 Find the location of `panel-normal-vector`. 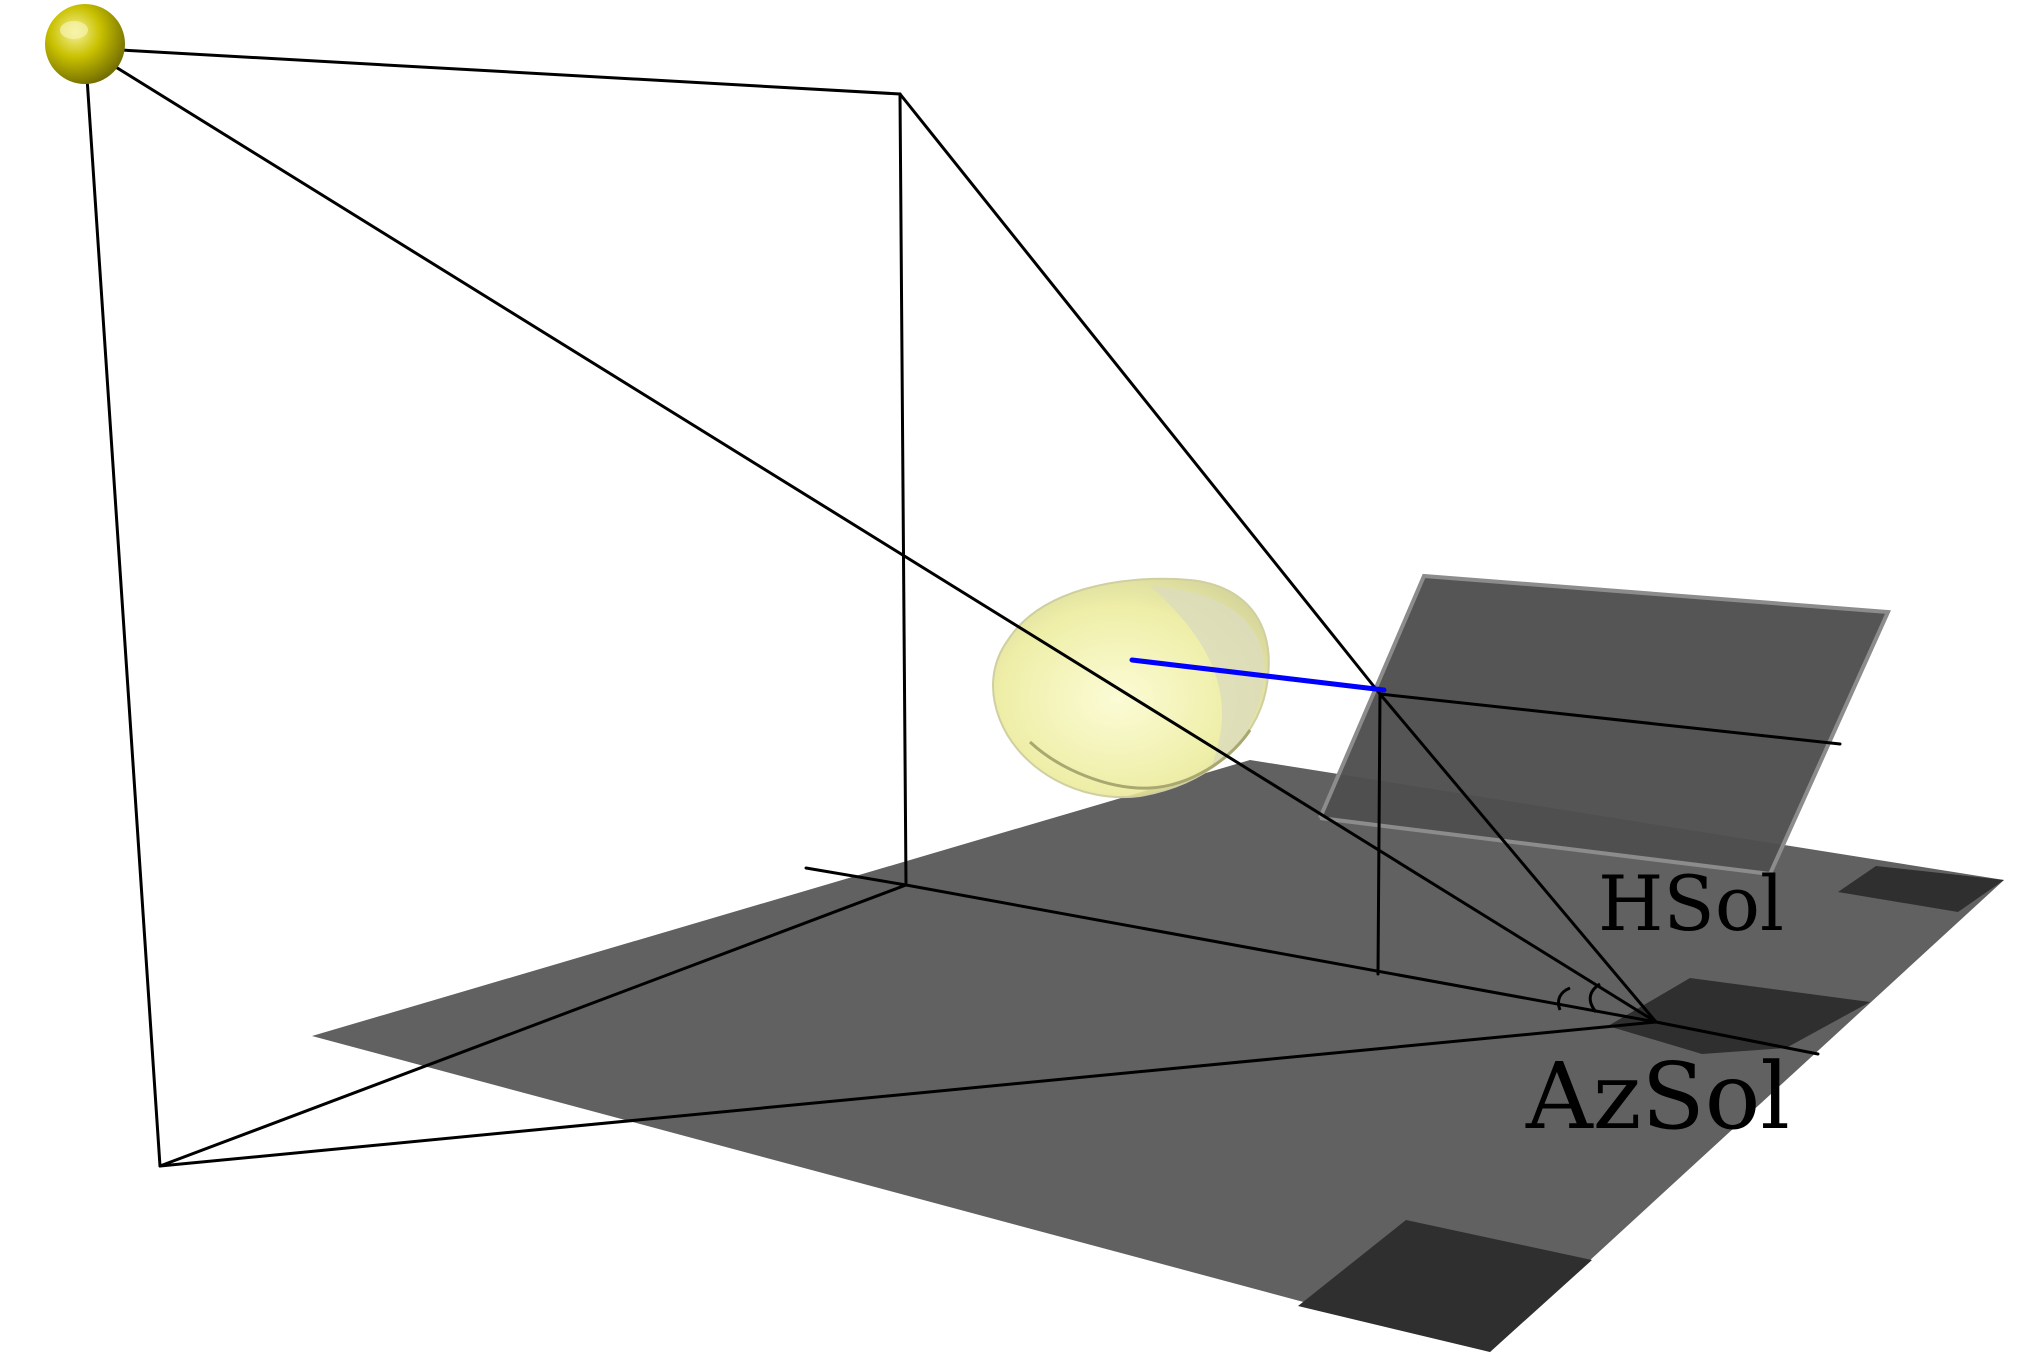

panel-normal-vector is located at coordinates (1258, 675).